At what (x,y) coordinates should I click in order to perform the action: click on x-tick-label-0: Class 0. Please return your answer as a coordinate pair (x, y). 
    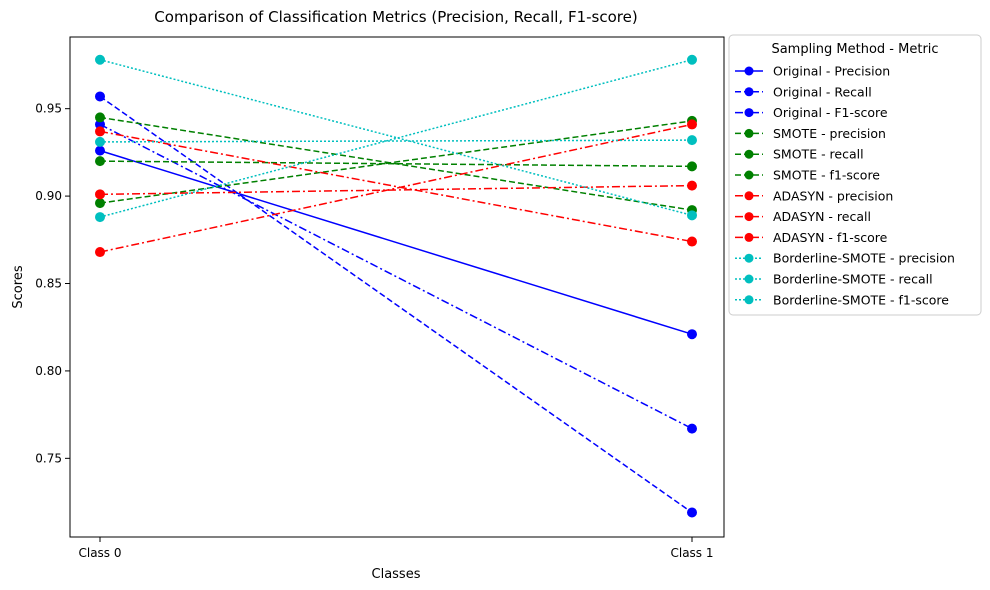
    Looking at the image, I should click on (99, 553).